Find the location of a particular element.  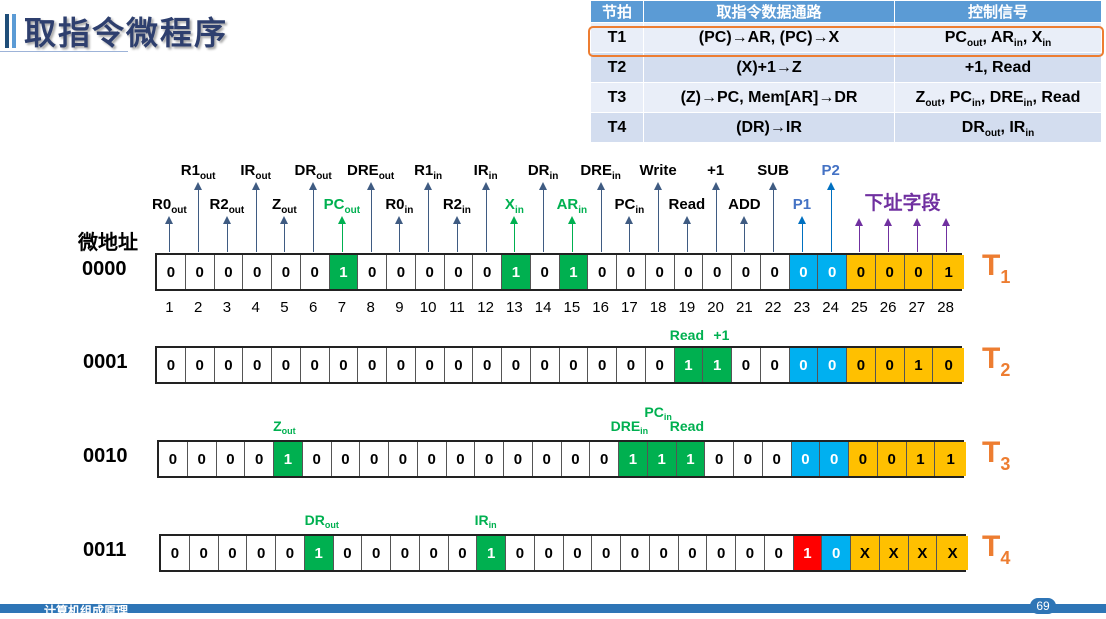

beat-label: T1 is located at coordinates (996, 268).